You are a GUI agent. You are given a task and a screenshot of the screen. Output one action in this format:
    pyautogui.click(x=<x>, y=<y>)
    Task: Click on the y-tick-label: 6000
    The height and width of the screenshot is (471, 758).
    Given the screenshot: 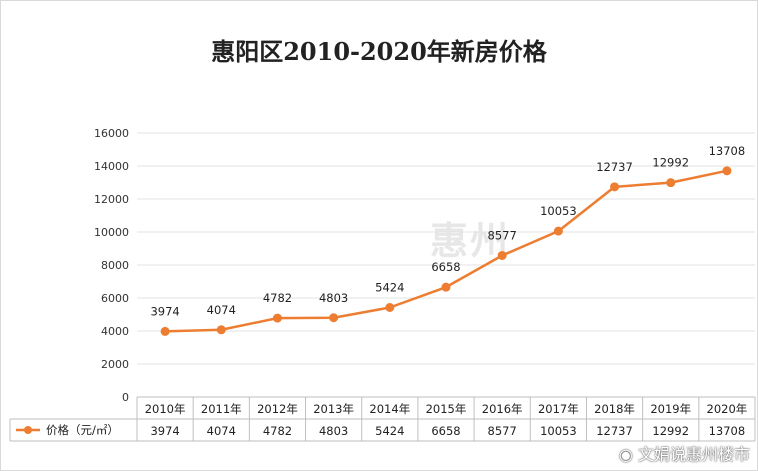 What is the action you would take?
    pyautogui.click(x=115, y=298)
    